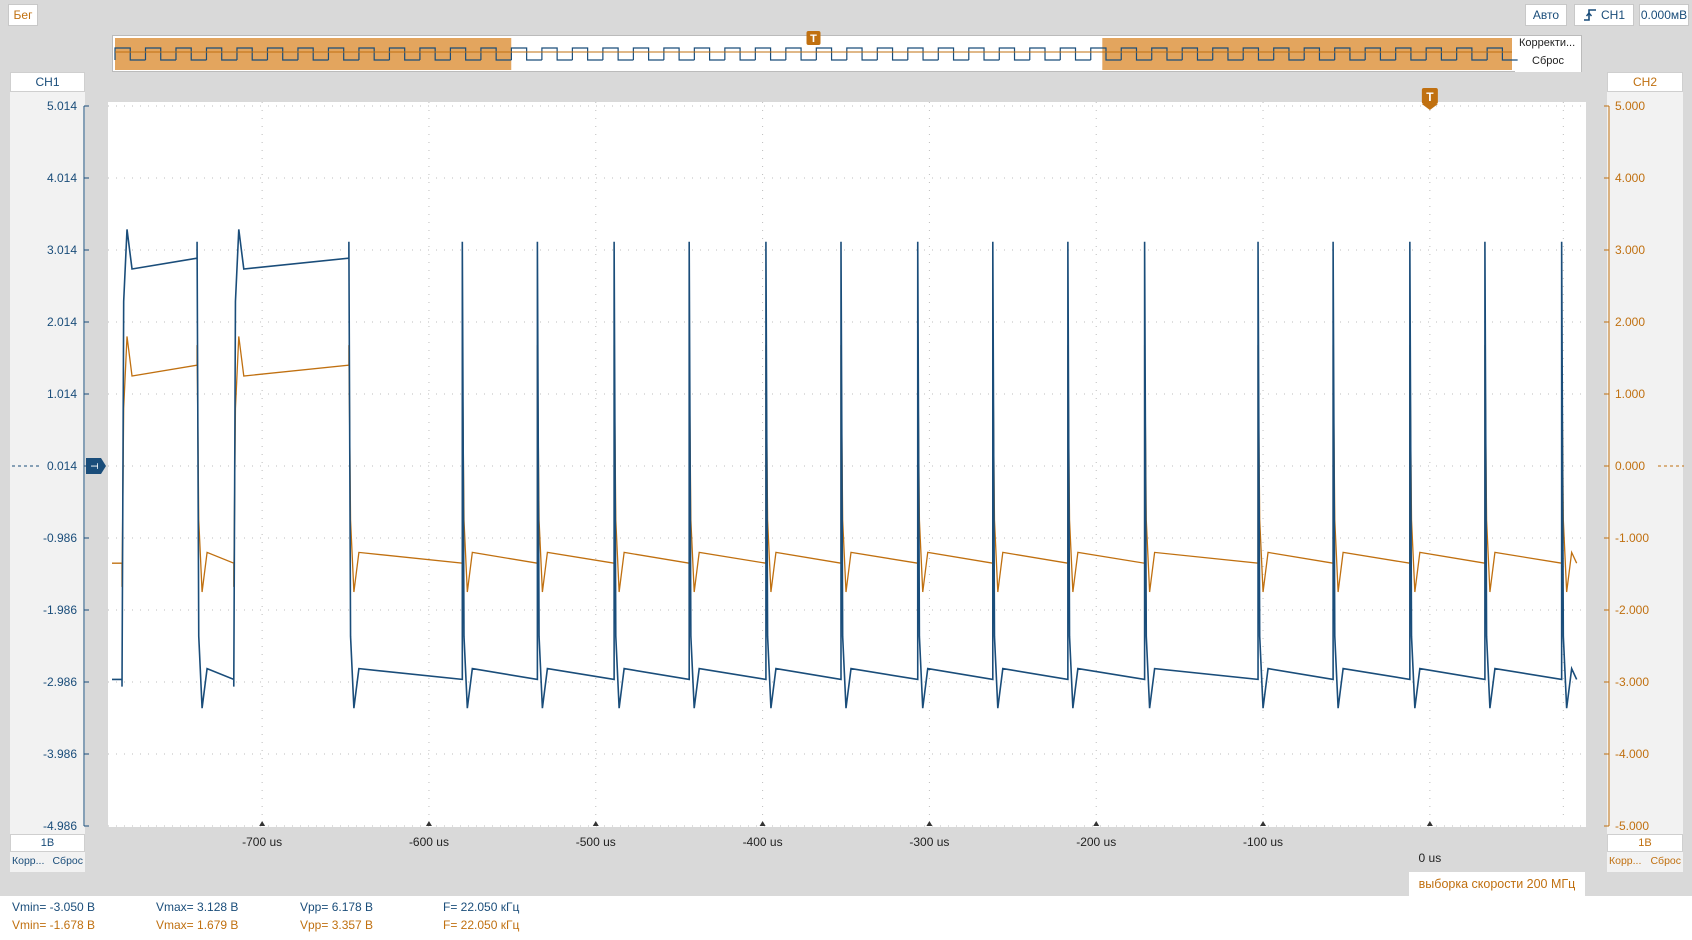 The width and height of the screenshot is (1692, 940). I want to click on ch2-tick-label: 1.000, so click(1630, 394).